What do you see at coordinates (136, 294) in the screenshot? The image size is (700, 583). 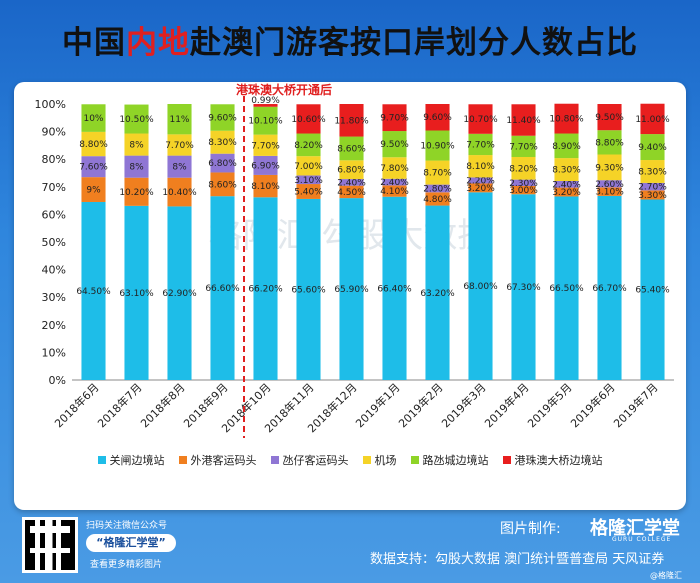 I see `data-label: 63.10%` at bounding box center [136, 294].